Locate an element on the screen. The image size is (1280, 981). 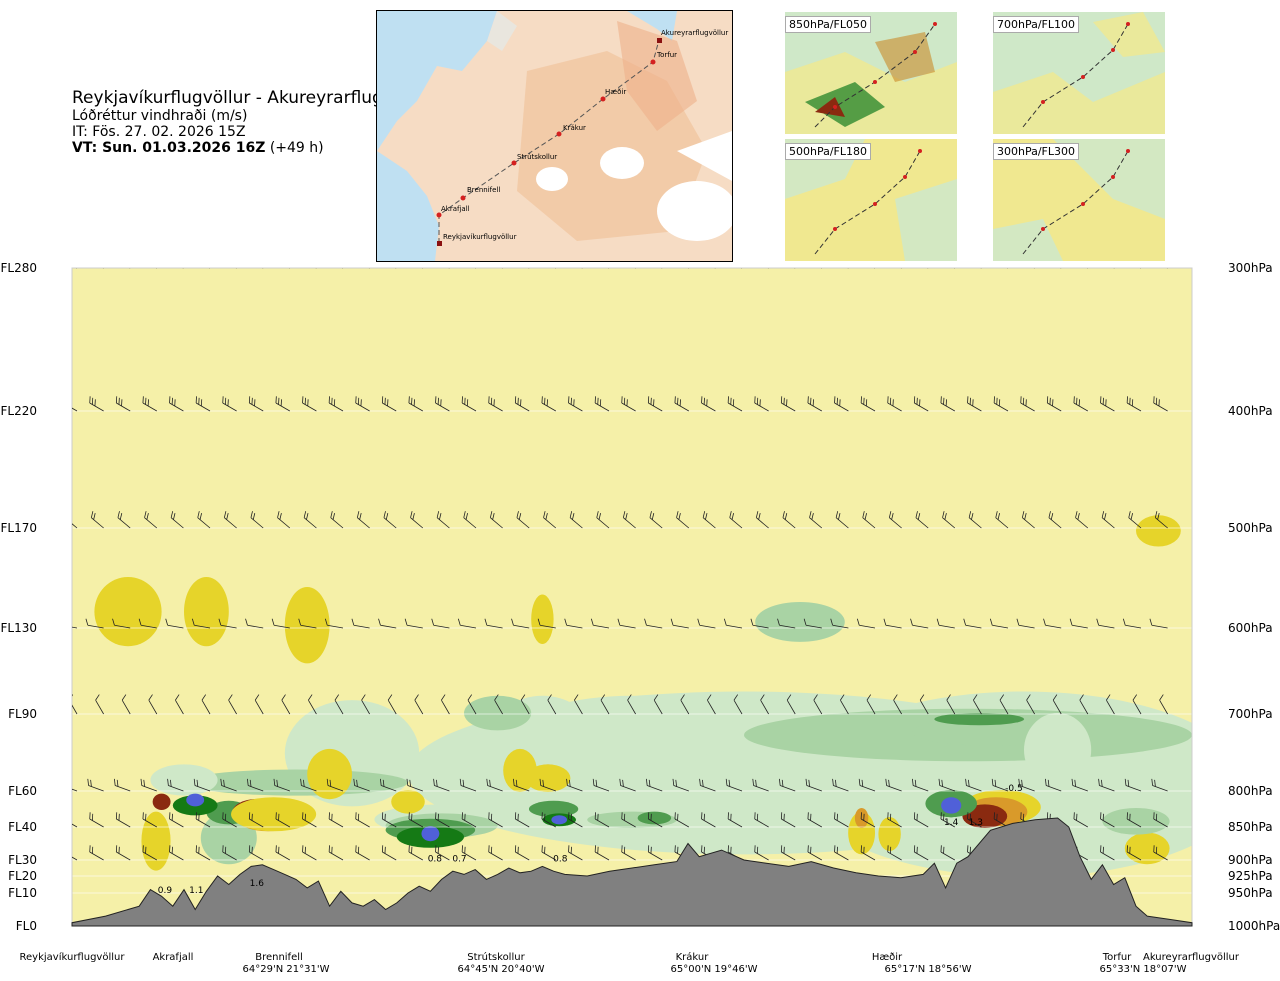
value-label: 0.7 is located at coordinates (459, 860).